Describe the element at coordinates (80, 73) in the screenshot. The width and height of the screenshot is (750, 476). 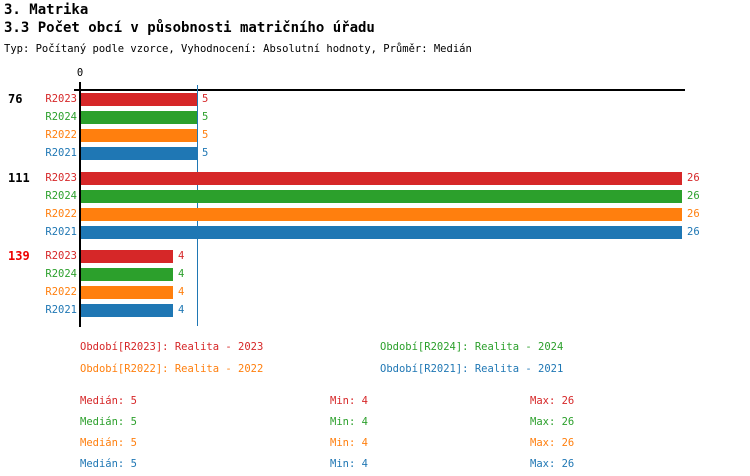
I see `axis-zero-label: 0` at that location.